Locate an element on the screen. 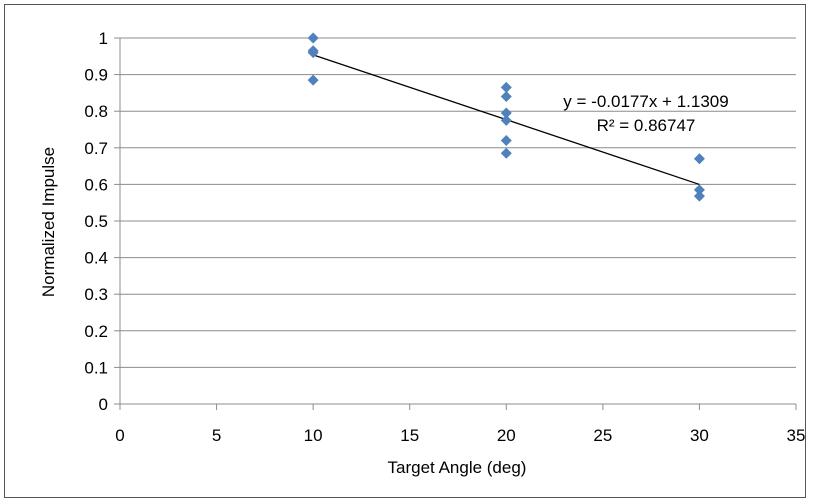  y-tick-label: 1 is located at coordinates (103, 38).